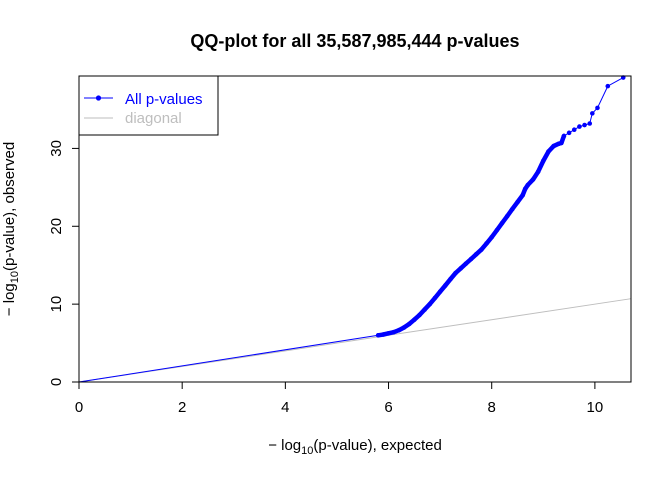 The image size is (672, 480). Describe the element at coordinates (284, 445) in the screenshot. I see `x-axis-label-prefix: − log` at that location.